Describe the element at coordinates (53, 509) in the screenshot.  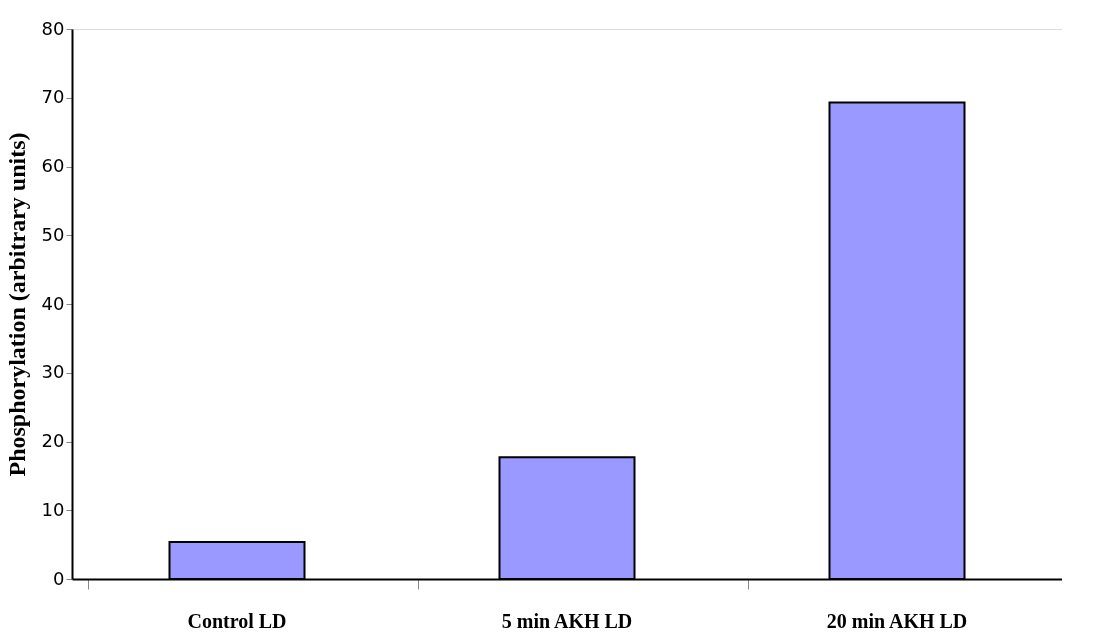
I see `y-tick-label: 10` at that location.